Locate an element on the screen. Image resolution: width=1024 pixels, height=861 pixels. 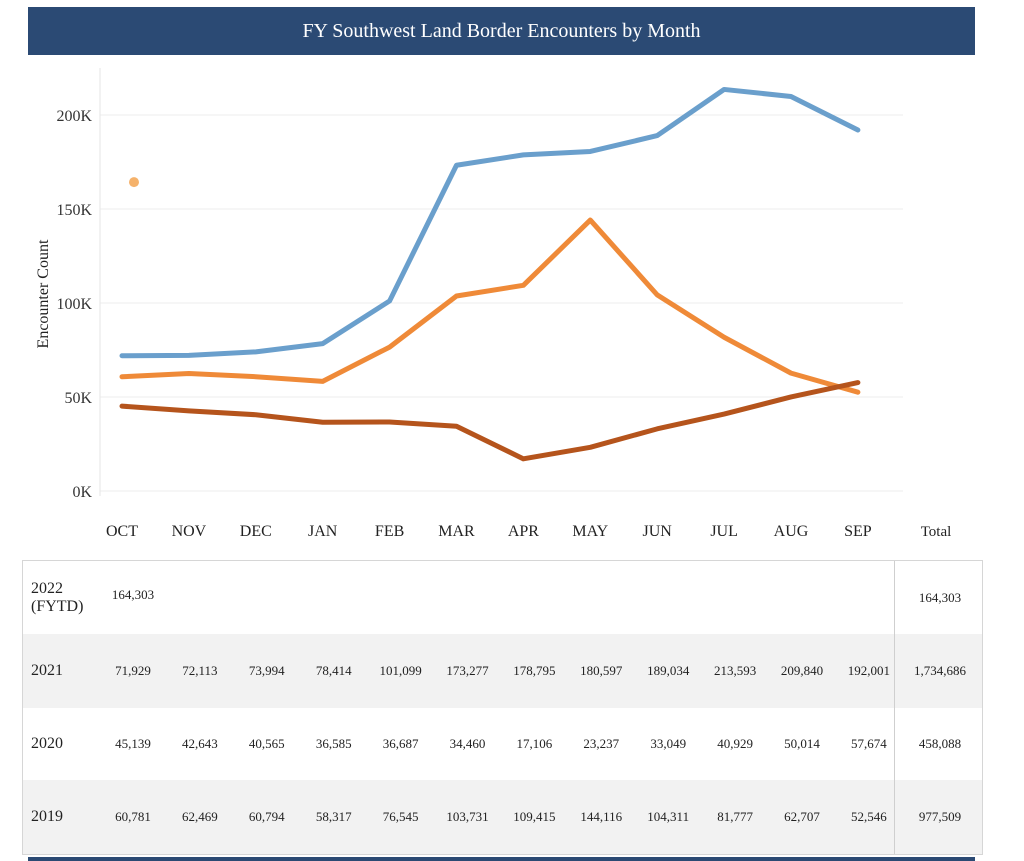
bottom-bar is located at coordinates (501, 859).